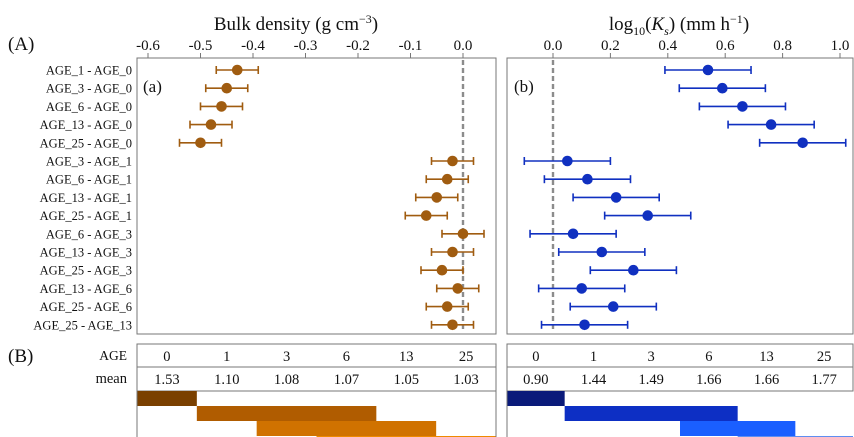 The image size is (854, 437). I want to click on left-x-tick-label: -0.1, so click(411, 46).